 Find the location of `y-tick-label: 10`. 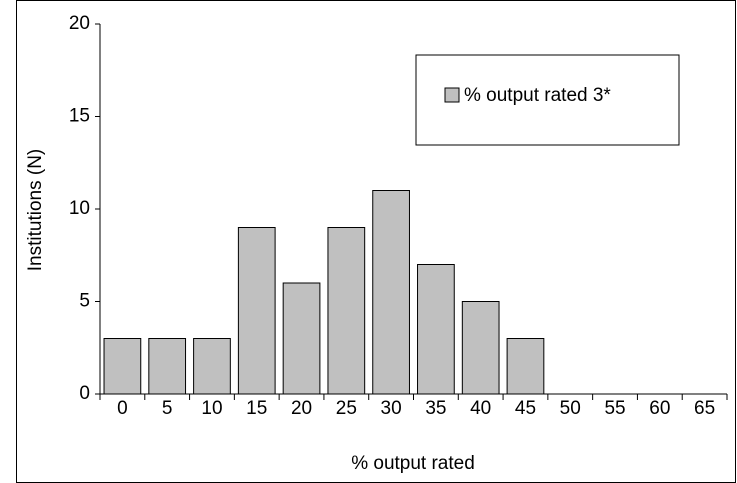

y-tick-label: 10 is located at coordinates (79, 208).